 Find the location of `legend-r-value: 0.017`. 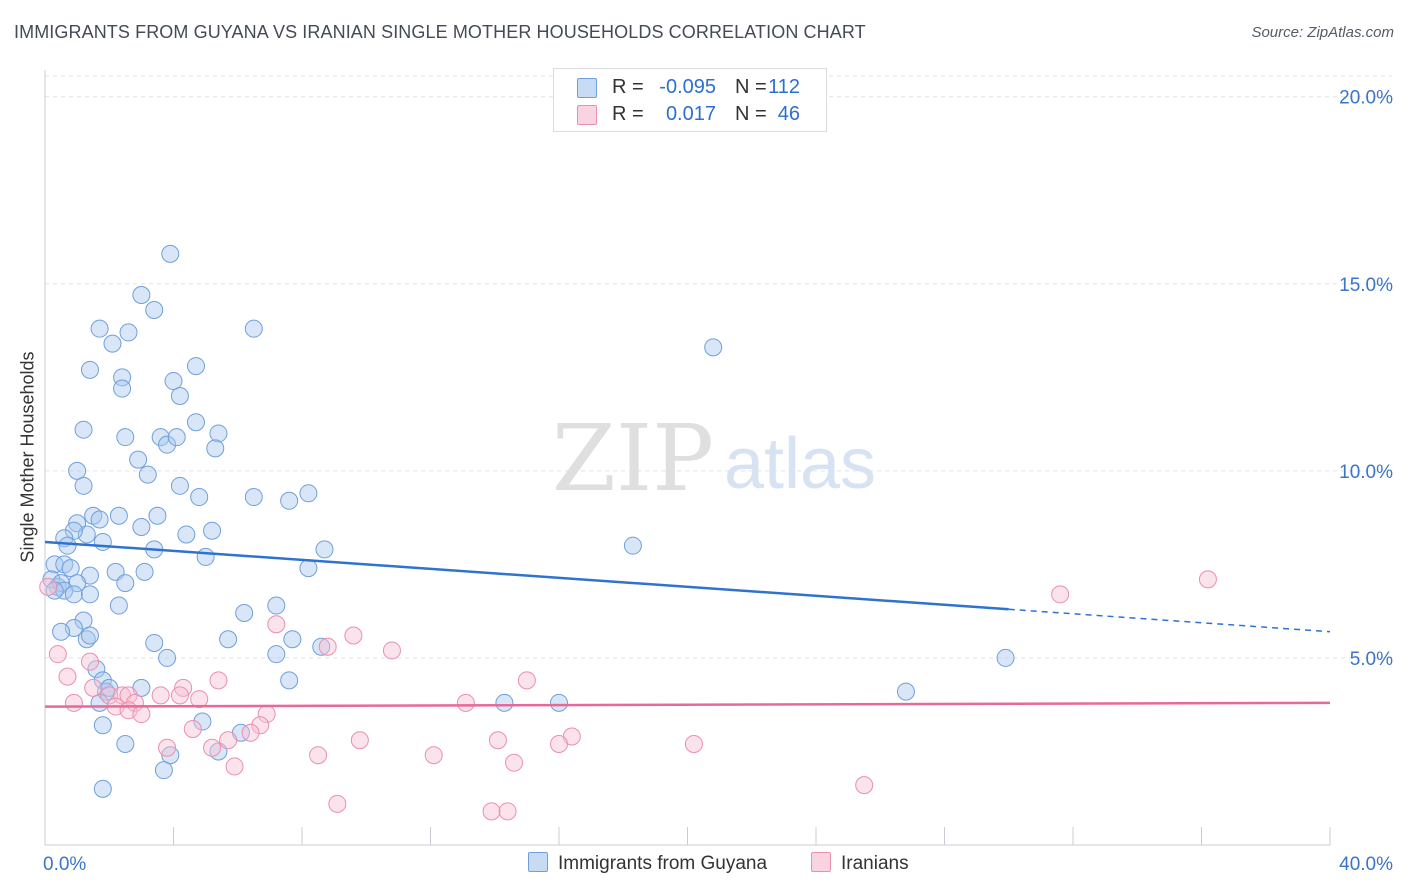

legend-r-value: 0.017 is located at coordinates (690, 114).